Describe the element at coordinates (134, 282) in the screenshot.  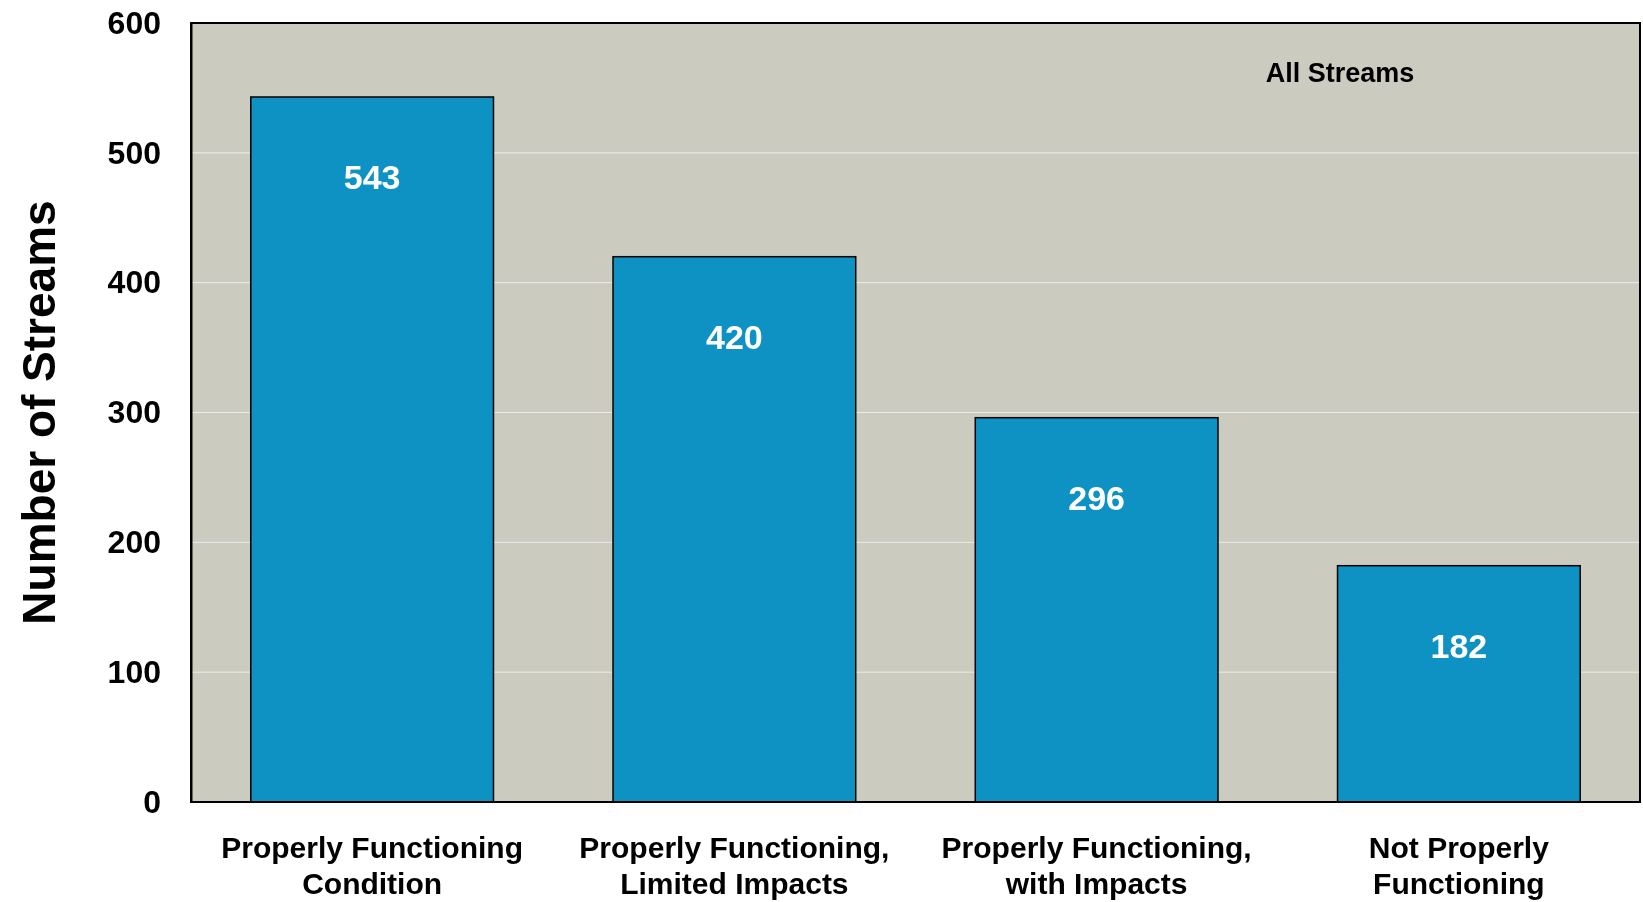
I see `y-tick-label: 400` at that location.